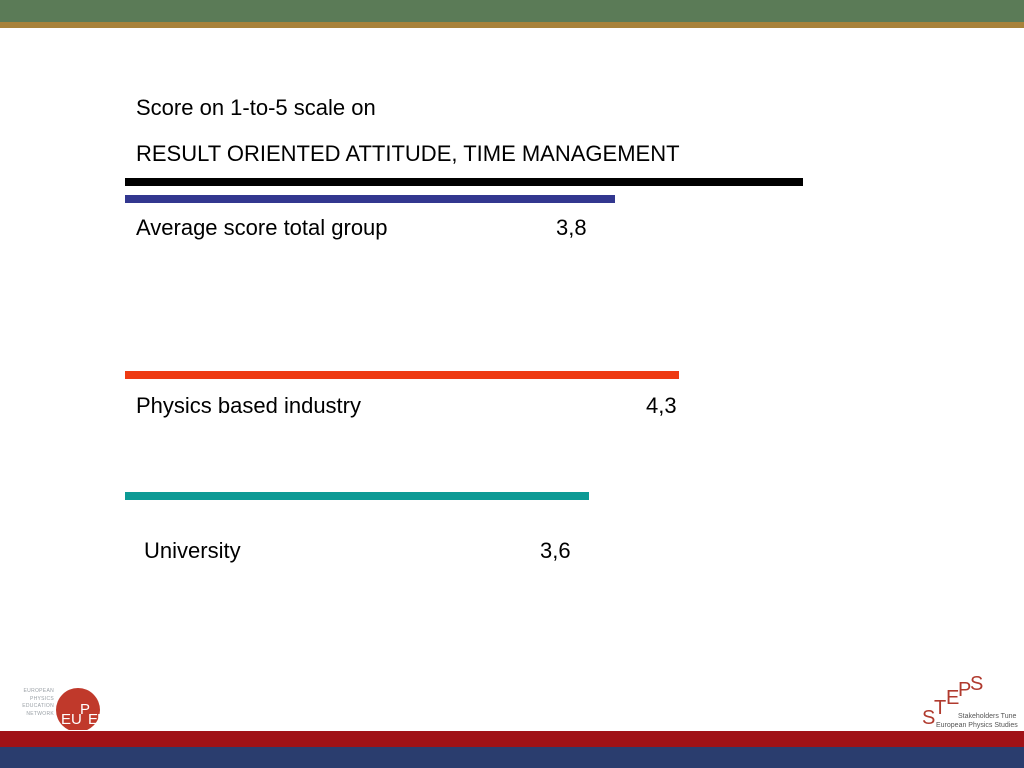 This screenshot has height=768, width=1024. Describe the element at coordinates (192, 550) in the screenshot. I see `category-label: University` at that location.